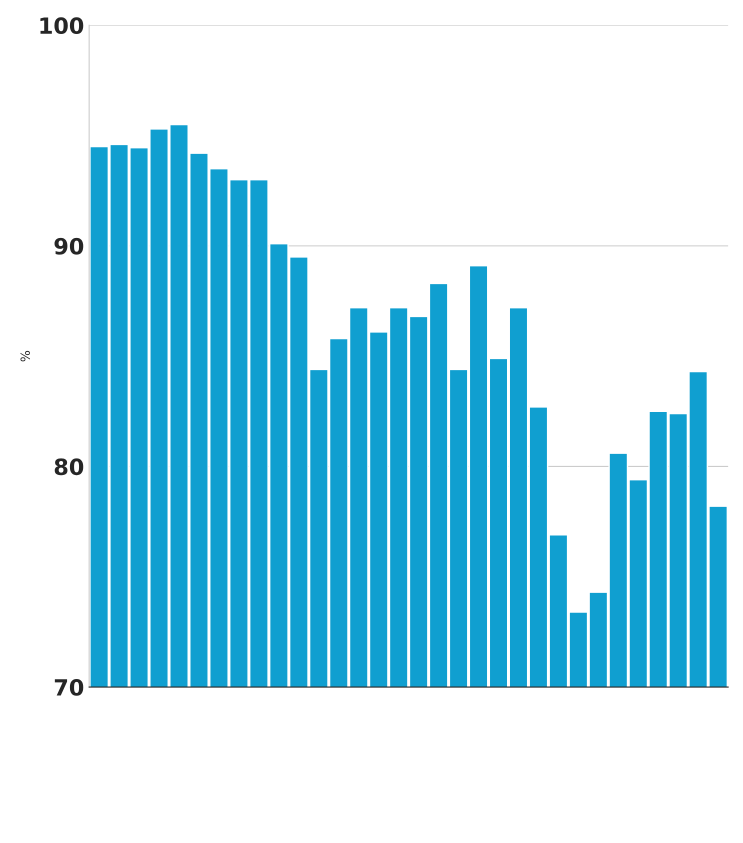 This screenshot has width=743, height=843. What do you see at coordinates (62, 25) in the screenshot?
I see `y-tick-label: 100` at bounding box center [62, 25].